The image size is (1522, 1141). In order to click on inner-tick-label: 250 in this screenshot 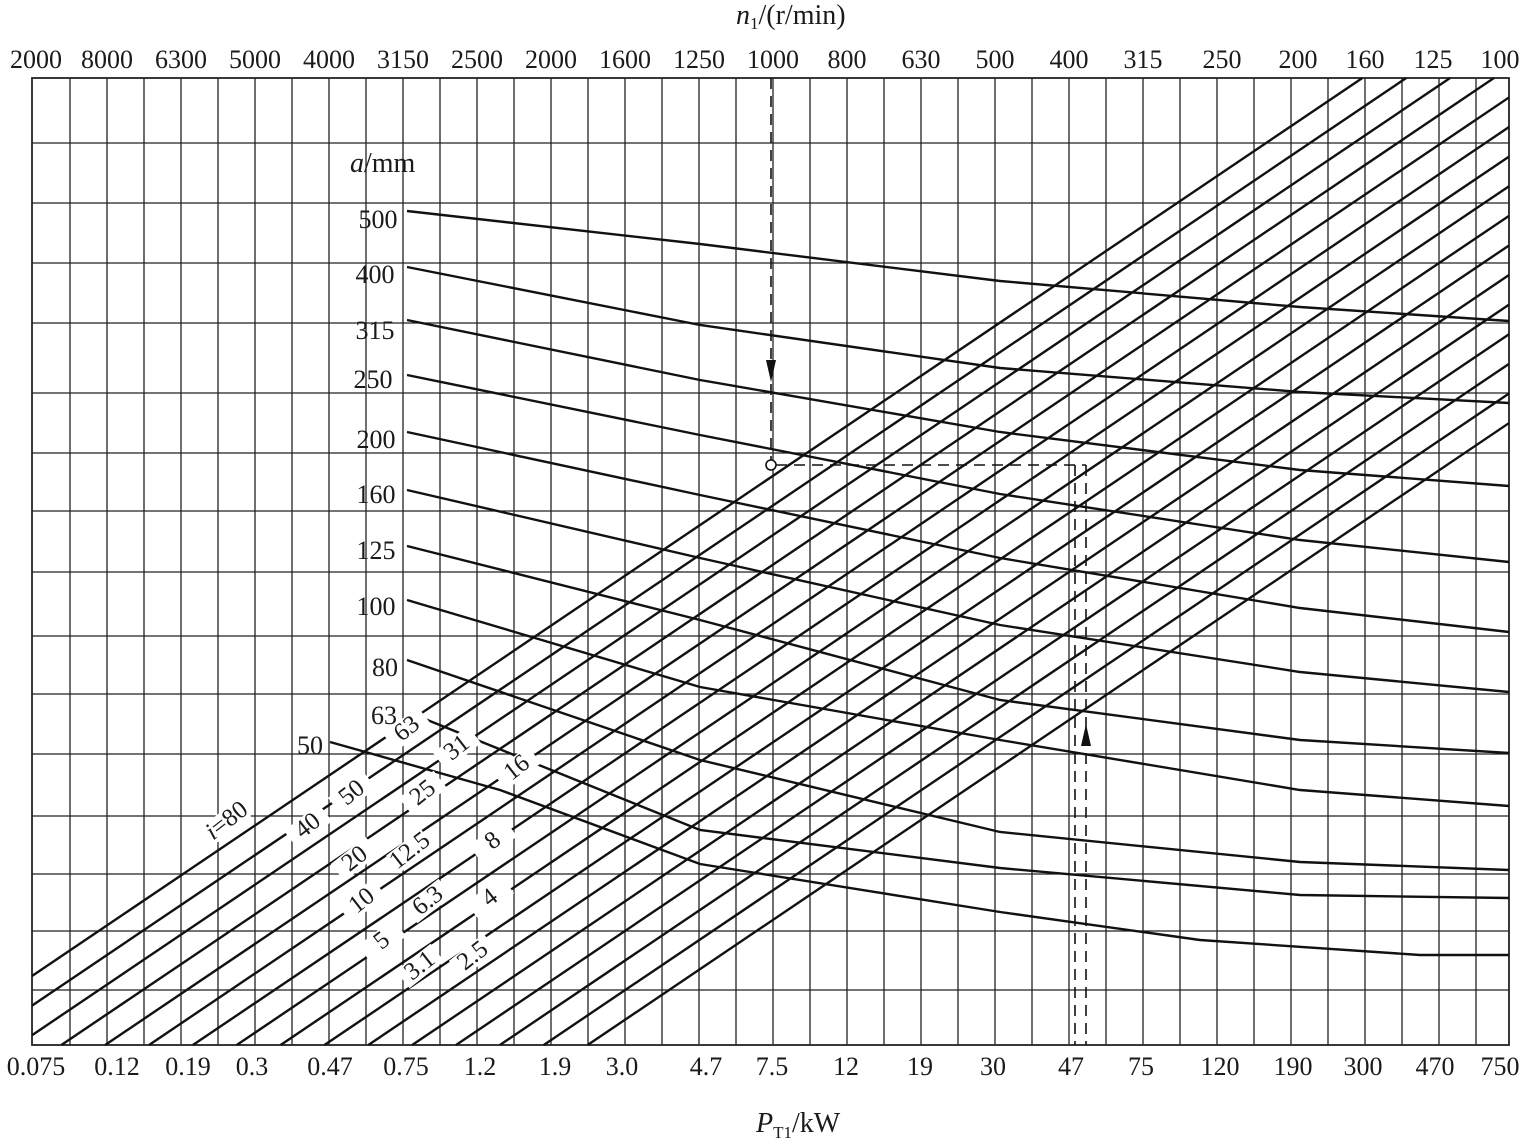, I will do `click(373, 379)`.